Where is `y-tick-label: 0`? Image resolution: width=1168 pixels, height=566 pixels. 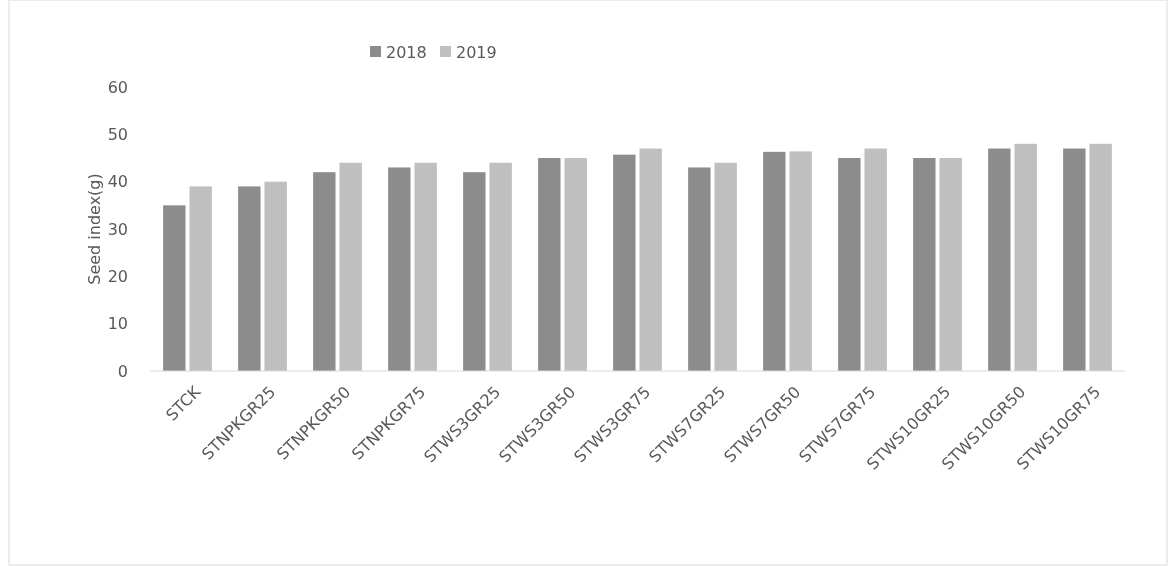
y-tick-label: 0 is located at coordinates (122, 371).